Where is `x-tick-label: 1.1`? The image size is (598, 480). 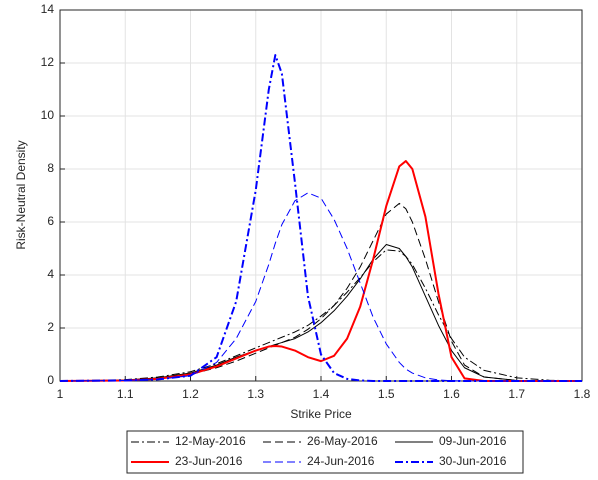
x-tick-label: 1.1 is located at coordinates (125, 394).